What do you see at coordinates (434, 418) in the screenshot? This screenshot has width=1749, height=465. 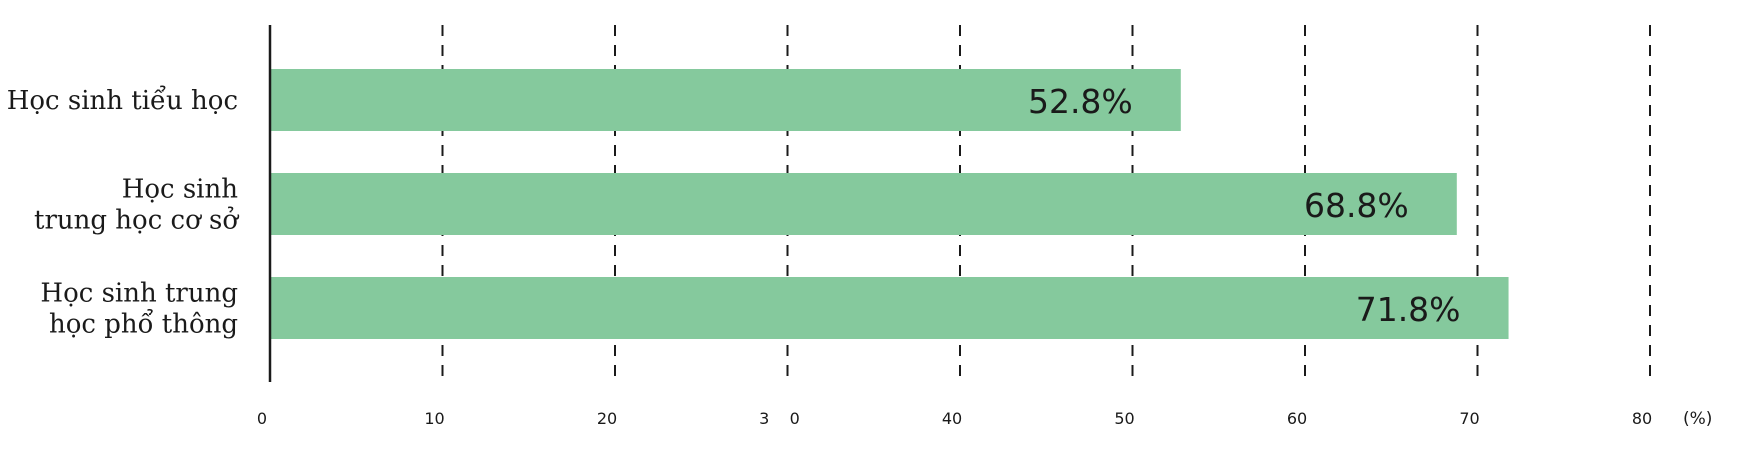 I see `x-tick-label-10: 10` at bounding box center [434, 418].